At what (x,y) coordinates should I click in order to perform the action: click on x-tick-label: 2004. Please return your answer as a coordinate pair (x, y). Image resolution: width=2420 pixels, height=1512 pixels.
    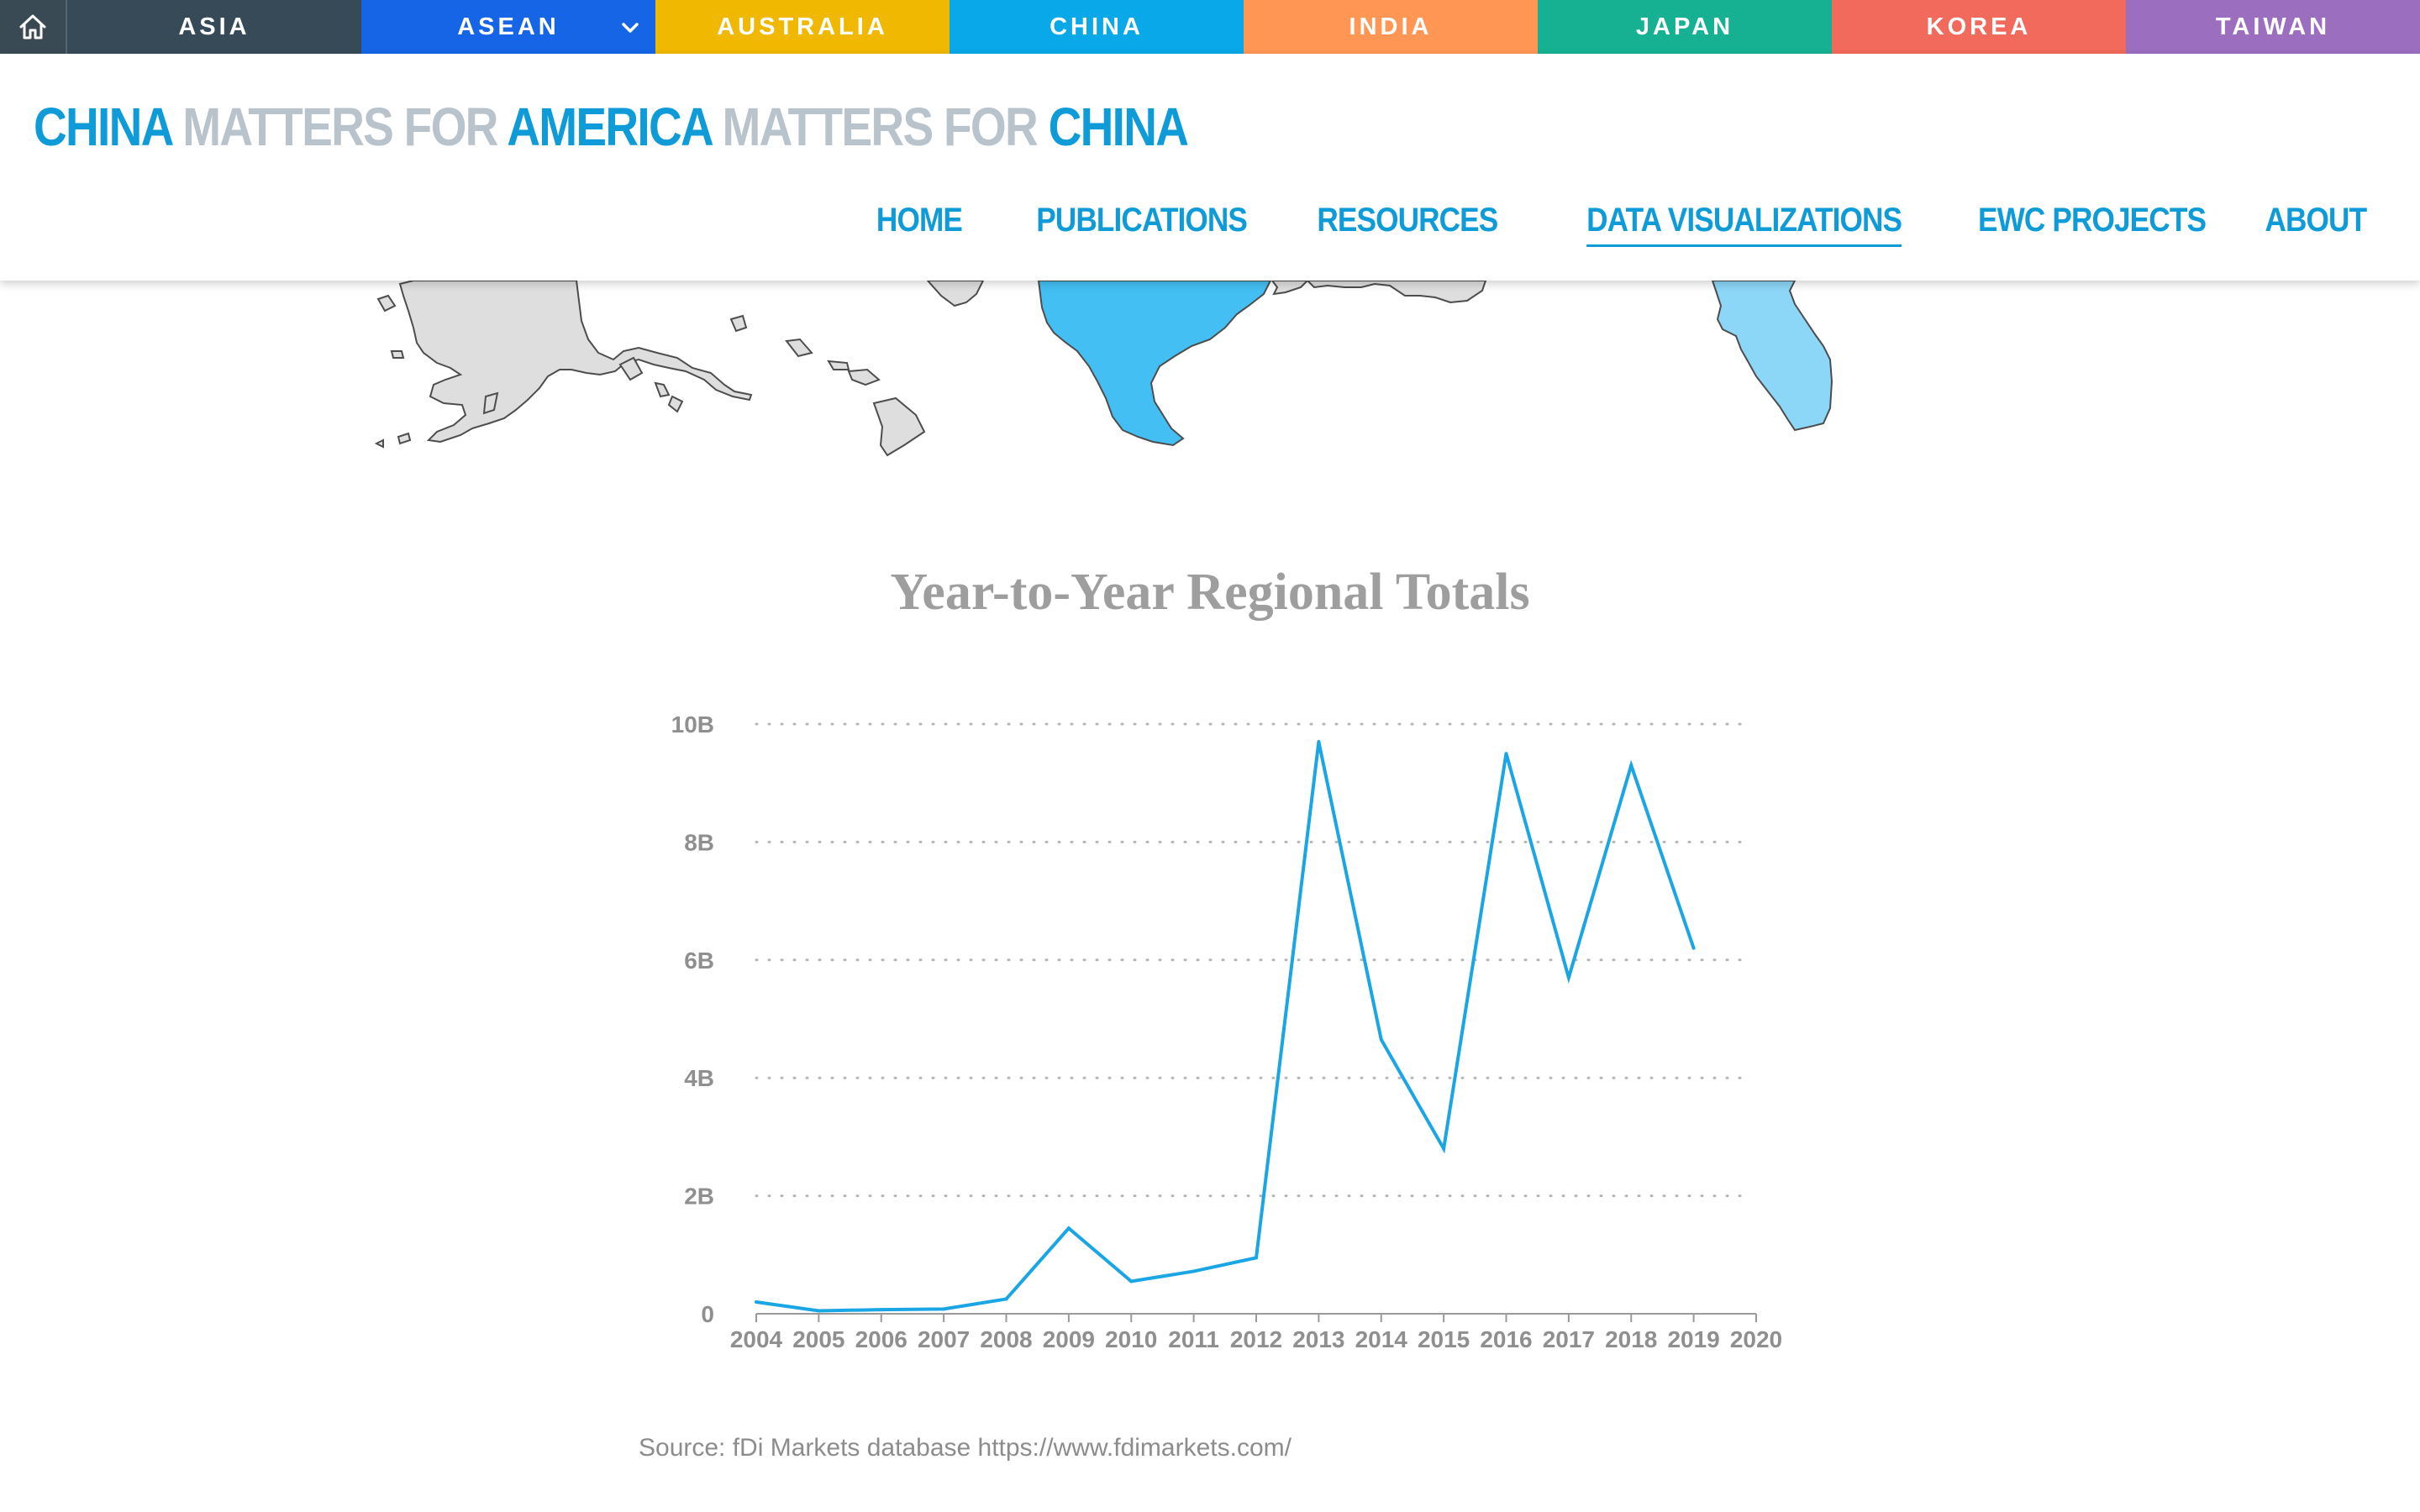
    Looking at the image, I should click on (756, 1339).